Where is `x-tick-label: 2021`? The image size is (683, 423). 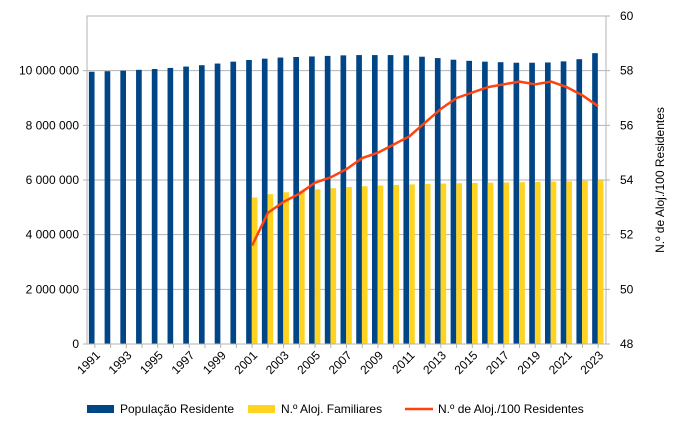
x-tick-label: 2021 is located at coordinates (560, 362).